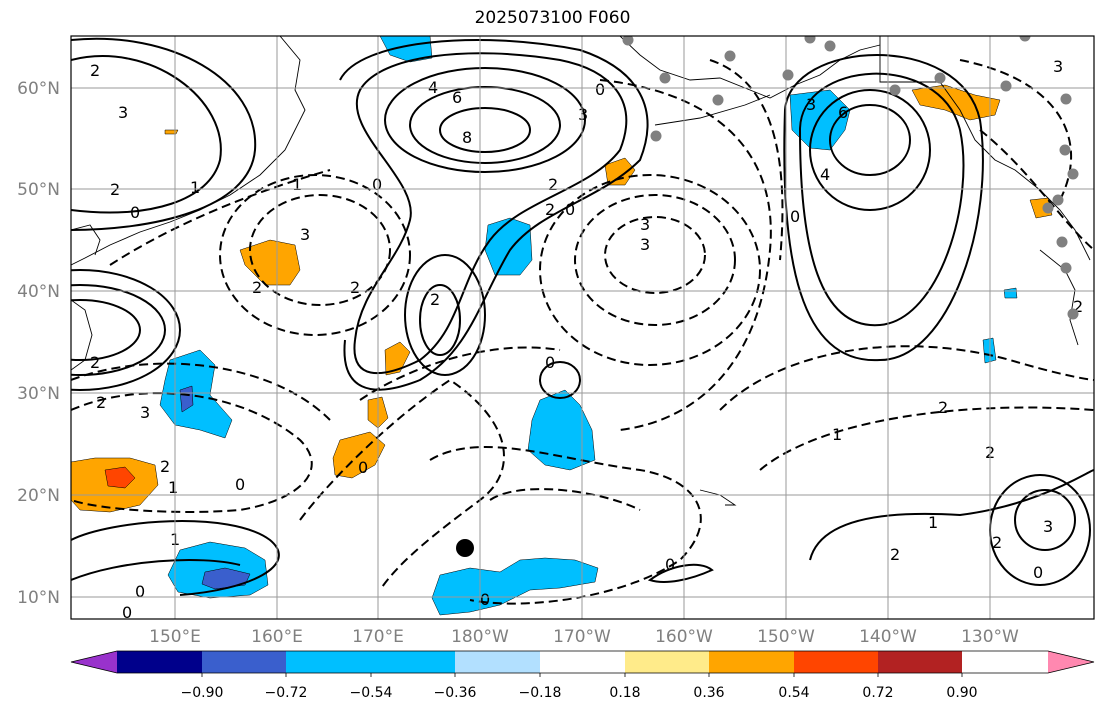 This screenshot has width=1105, height=712. What do you see at coordinates (38, 89) in the screenshot?
I see `lat-label: 60°N` at bounding box center [38, 89].